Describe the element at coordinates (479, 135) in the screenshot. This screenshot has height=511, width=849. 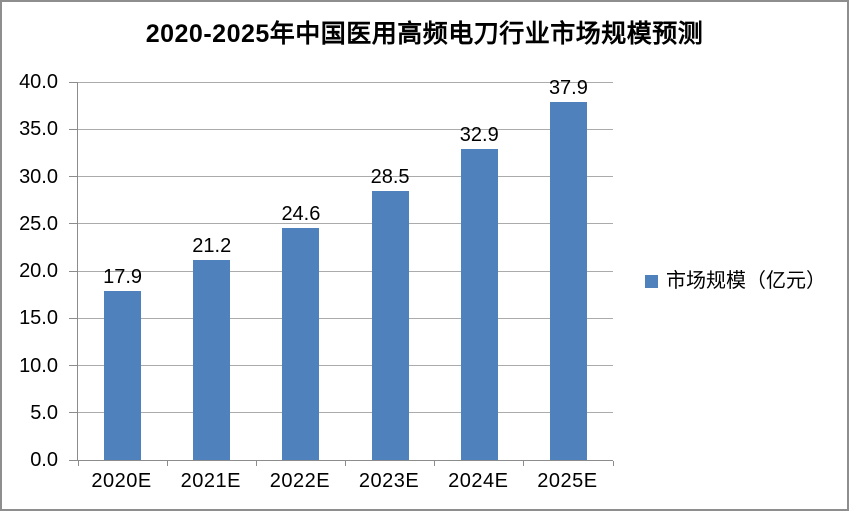
I see `bar-value-label: 32.9` at that location.